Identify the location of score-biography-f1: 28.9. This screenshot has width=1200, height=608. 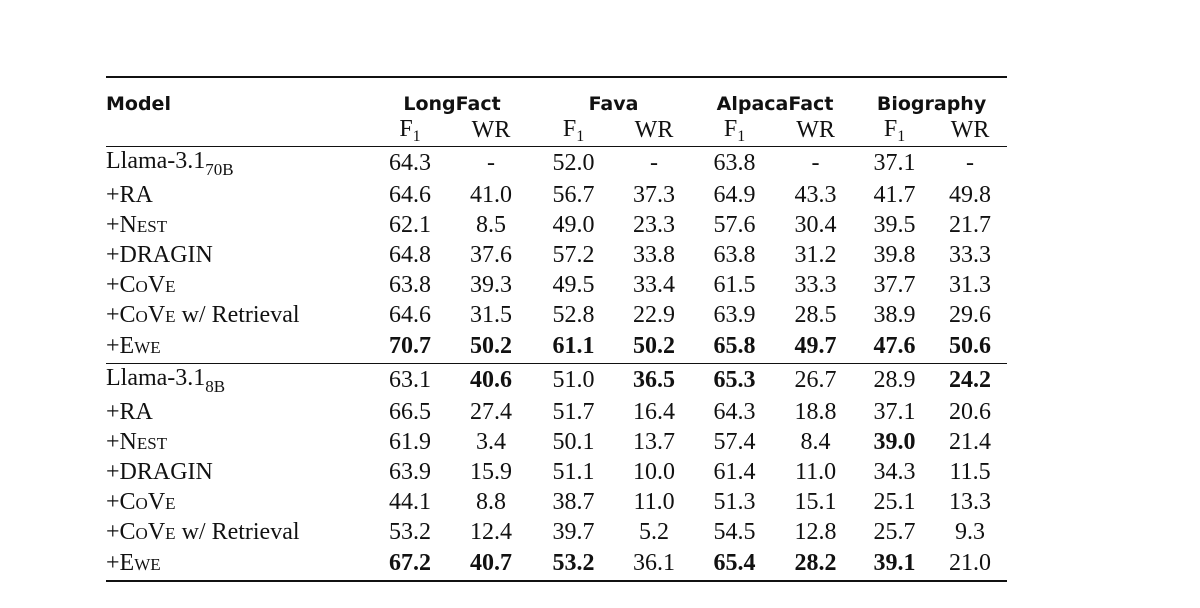
(894, 380).